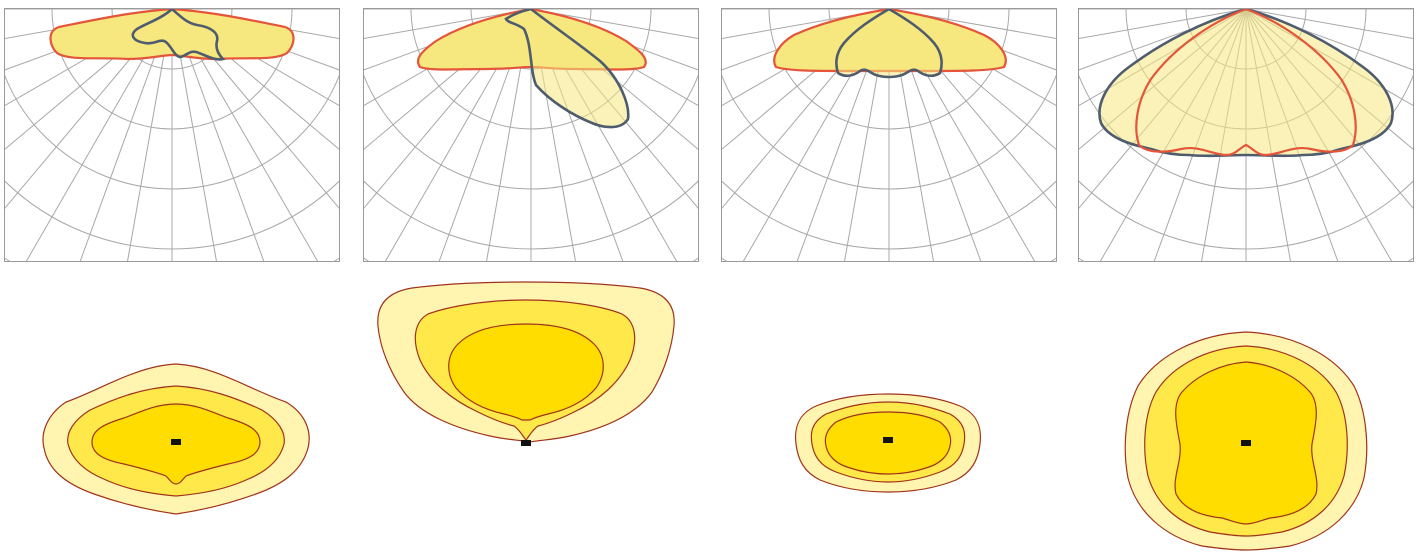  I want to click on polar-diagram-1-svg, so click(172, 135).